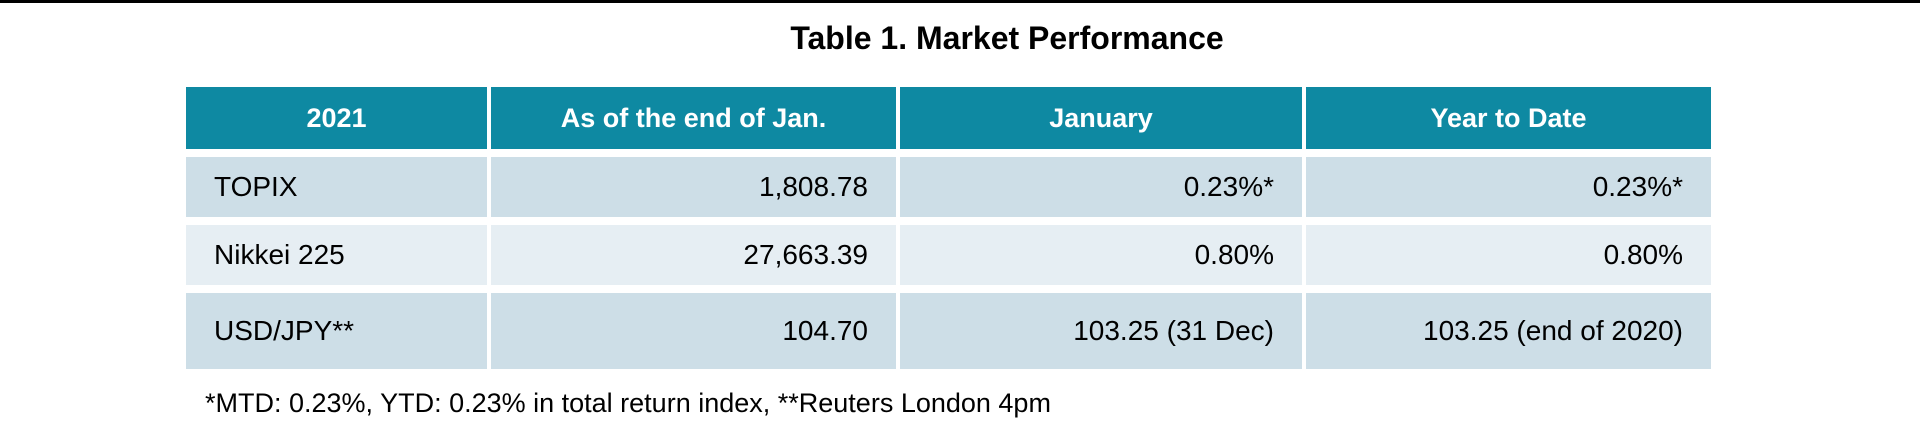 The image size is (1920, 447). What do you see at coordinates (1007, 38) in the screenshot?
I see `table-title: Table 1. Market Performance` at bounding box center [1007, 38].